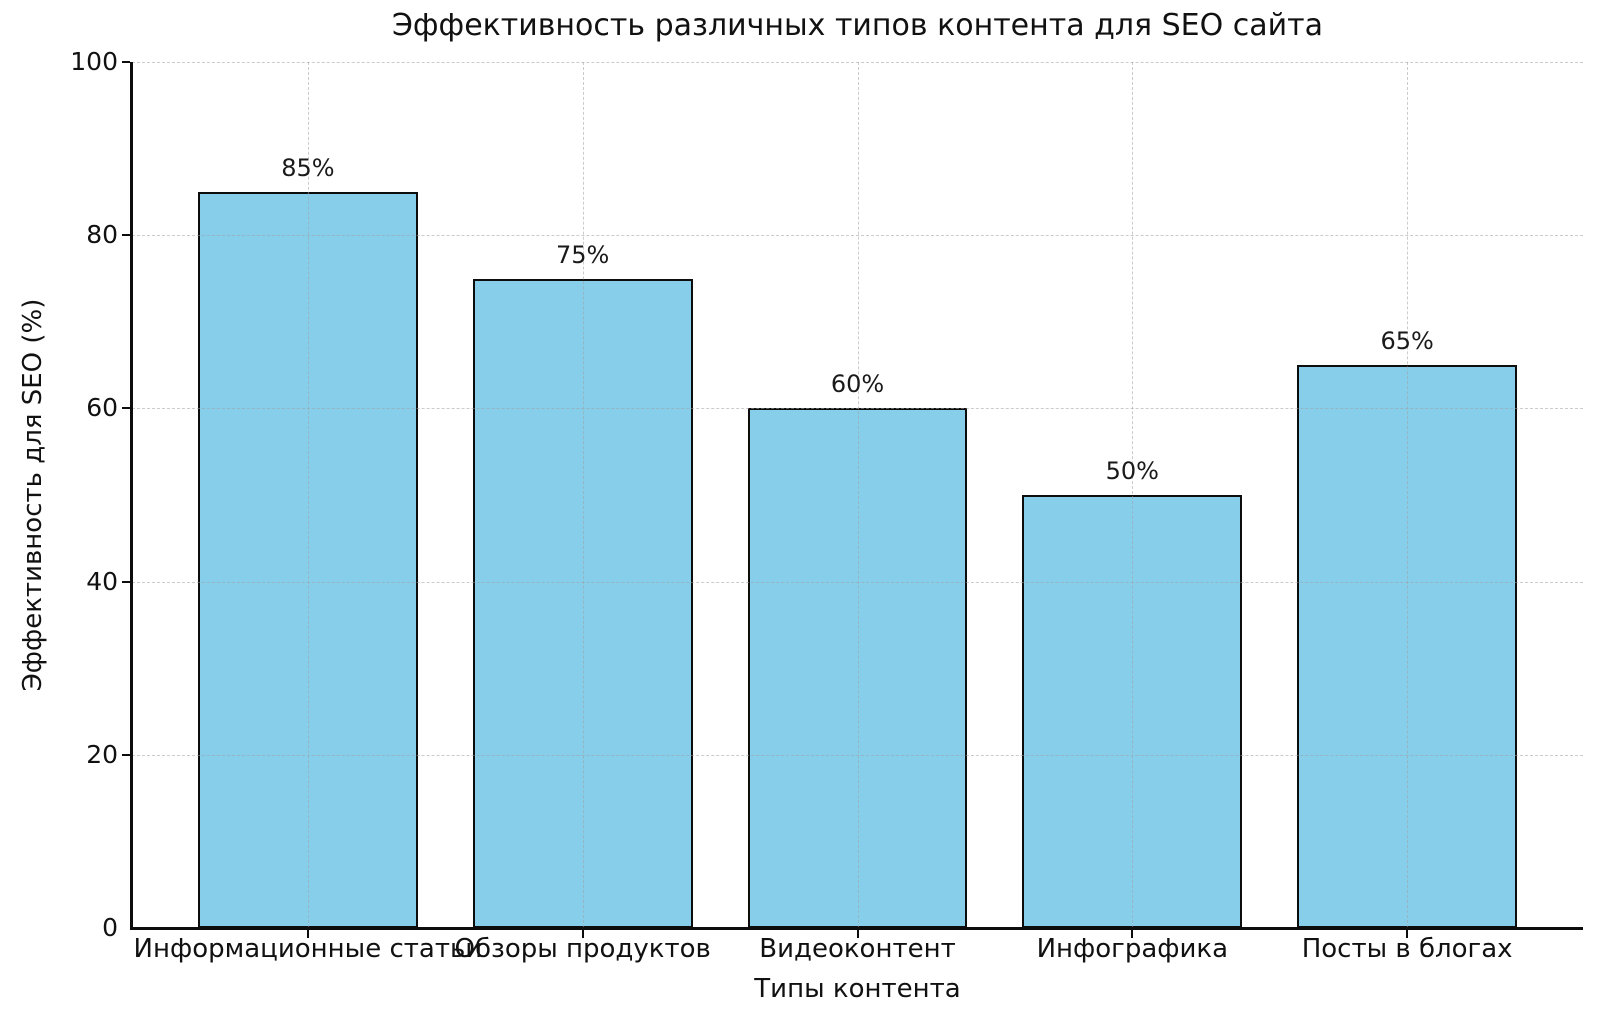 The width and height of the screenshot is (1600, 1029). What do you see at coordinates (1132, 471) in the screenshot?
I see `bar-value-label: 50%` at bounding box center [1132, 471].